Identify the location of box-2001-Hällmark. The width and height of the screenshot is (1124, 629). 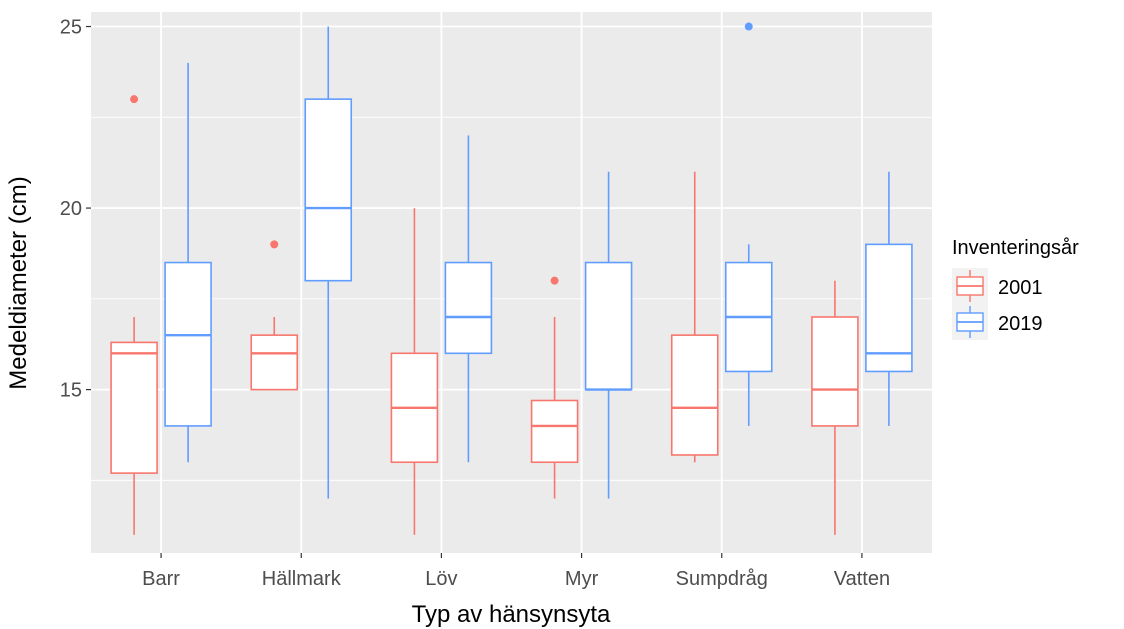
(274, 315).